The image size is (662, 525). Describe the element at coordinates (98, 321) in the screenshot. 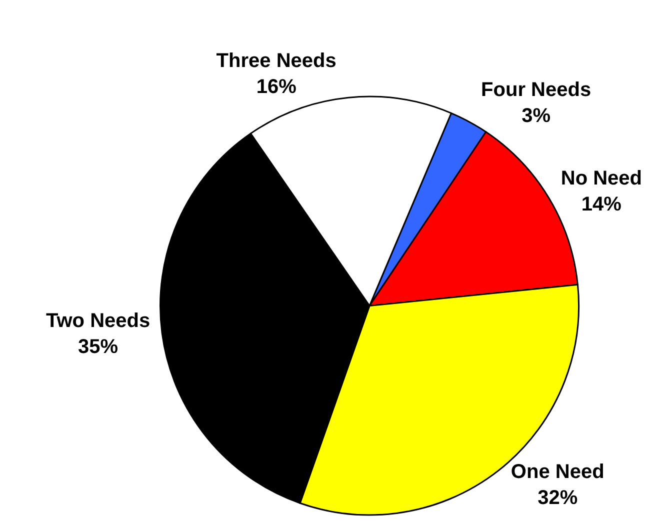

I see `slice-label: Two Needs` at that location.